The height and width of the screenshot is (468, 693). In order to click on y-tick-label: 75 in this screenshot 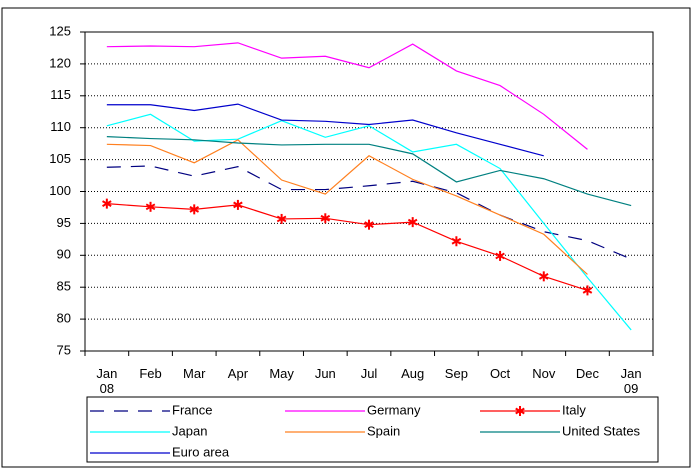, I will do `click(64, 349)`.